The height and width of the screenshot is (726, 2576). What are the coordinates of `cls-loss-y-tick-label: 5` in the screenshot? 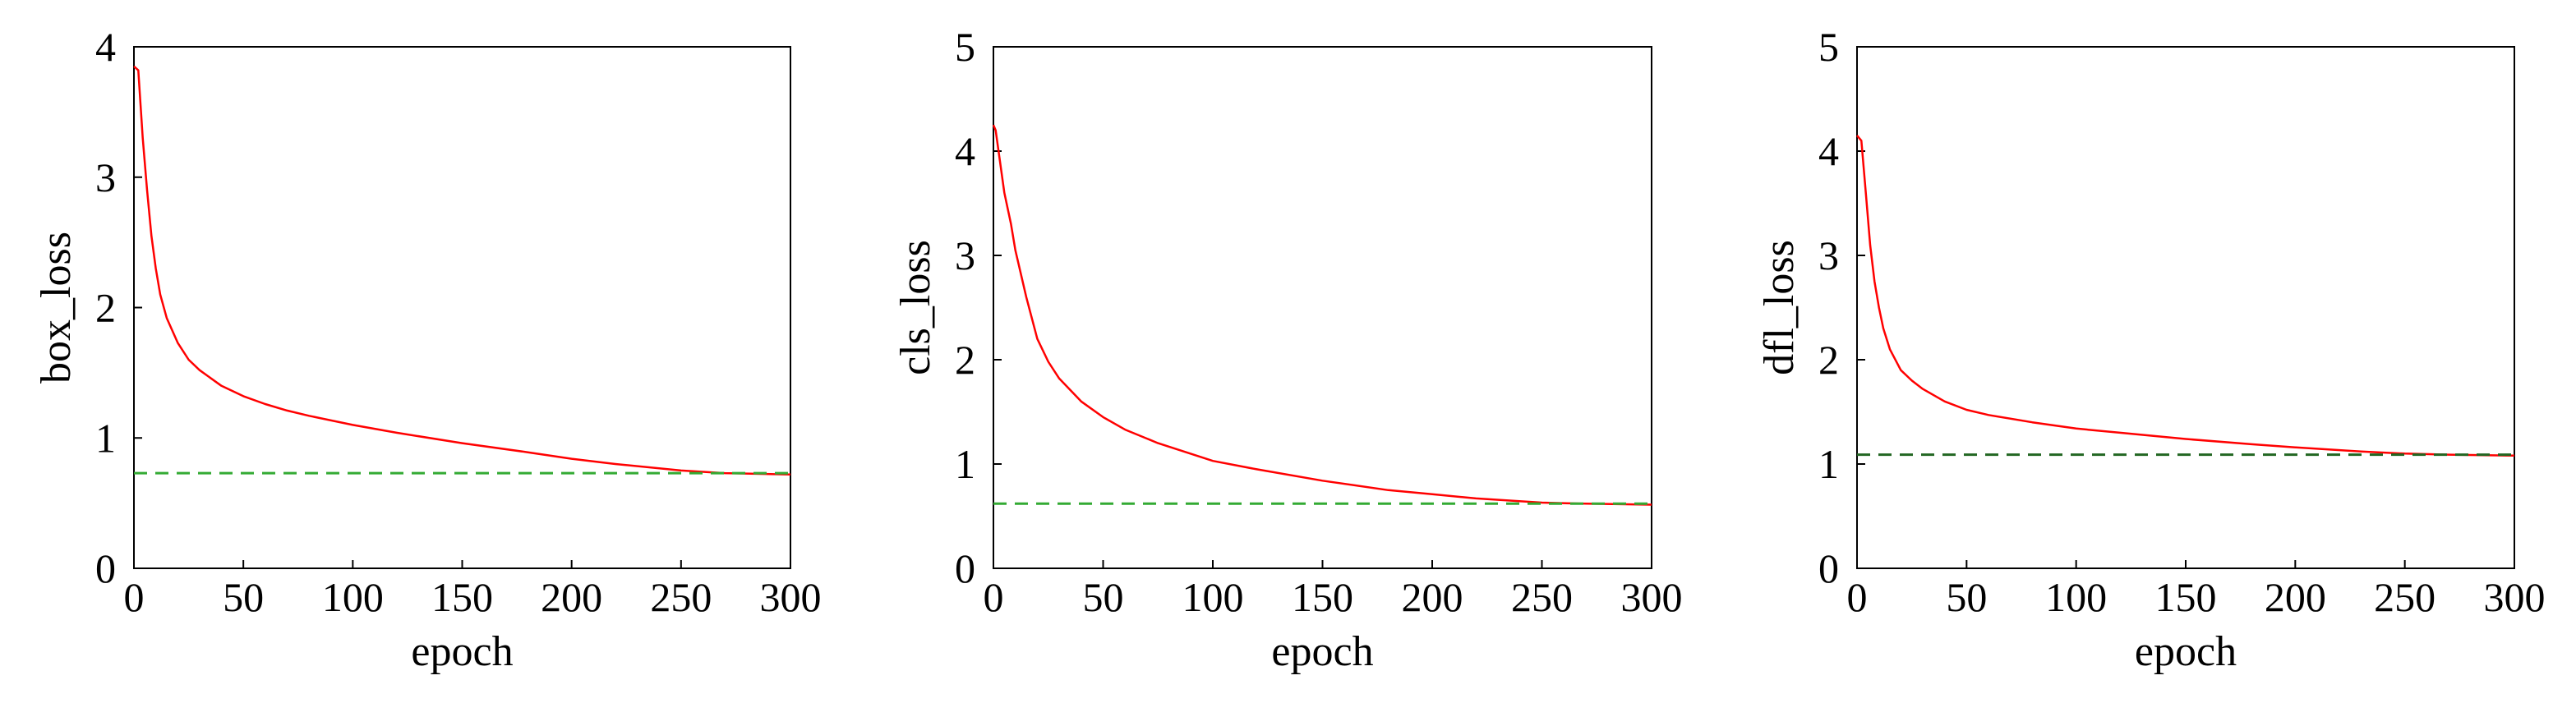 It's located at (965, 47).